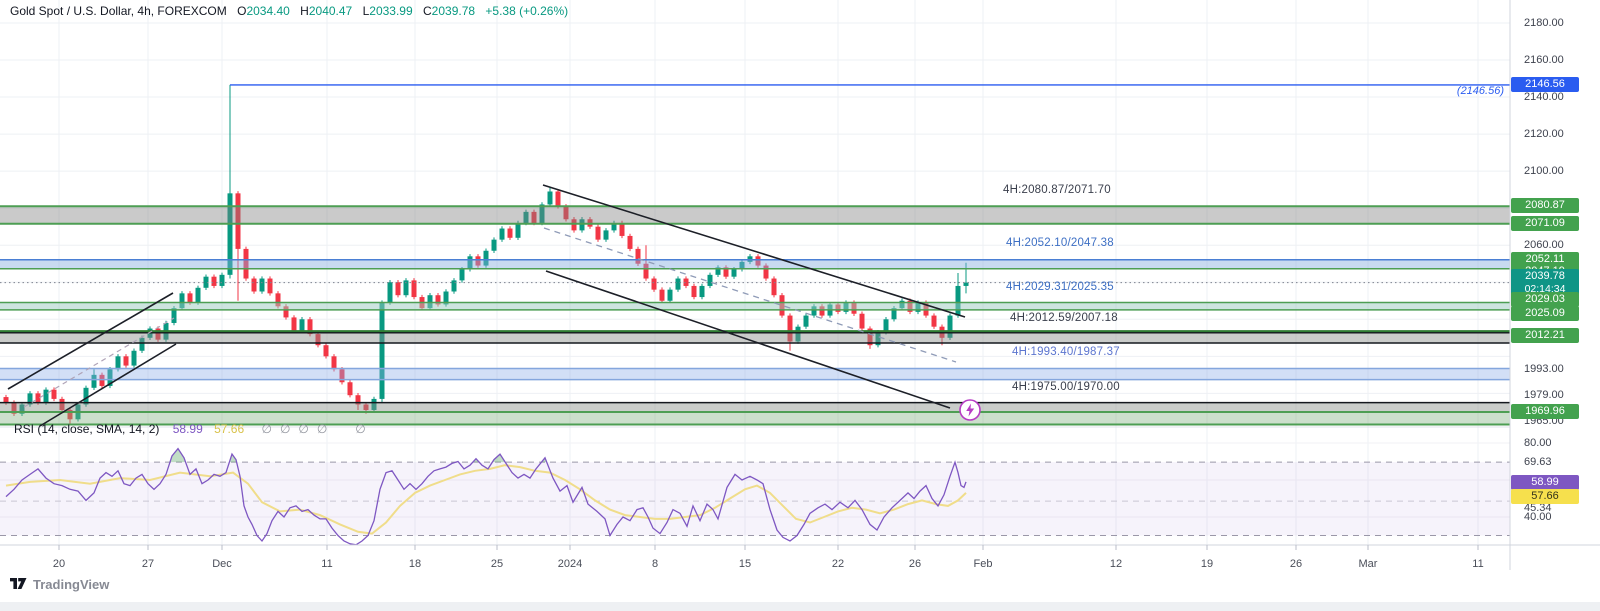 Image resolution: width=1600 pixels, height=611 pixels. I want to click on price-axis-tick: 2100.00, so click(1544, 171).